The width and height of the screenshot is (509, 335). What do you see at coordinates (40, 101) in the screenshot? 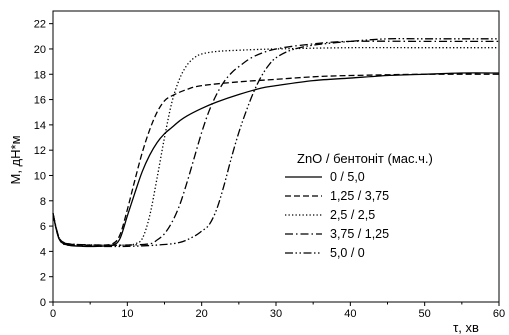
I see `y-tick-label: 16` at bounding box center [40, 101].